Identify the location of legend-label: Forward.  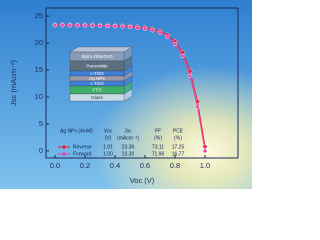
(82, 154).